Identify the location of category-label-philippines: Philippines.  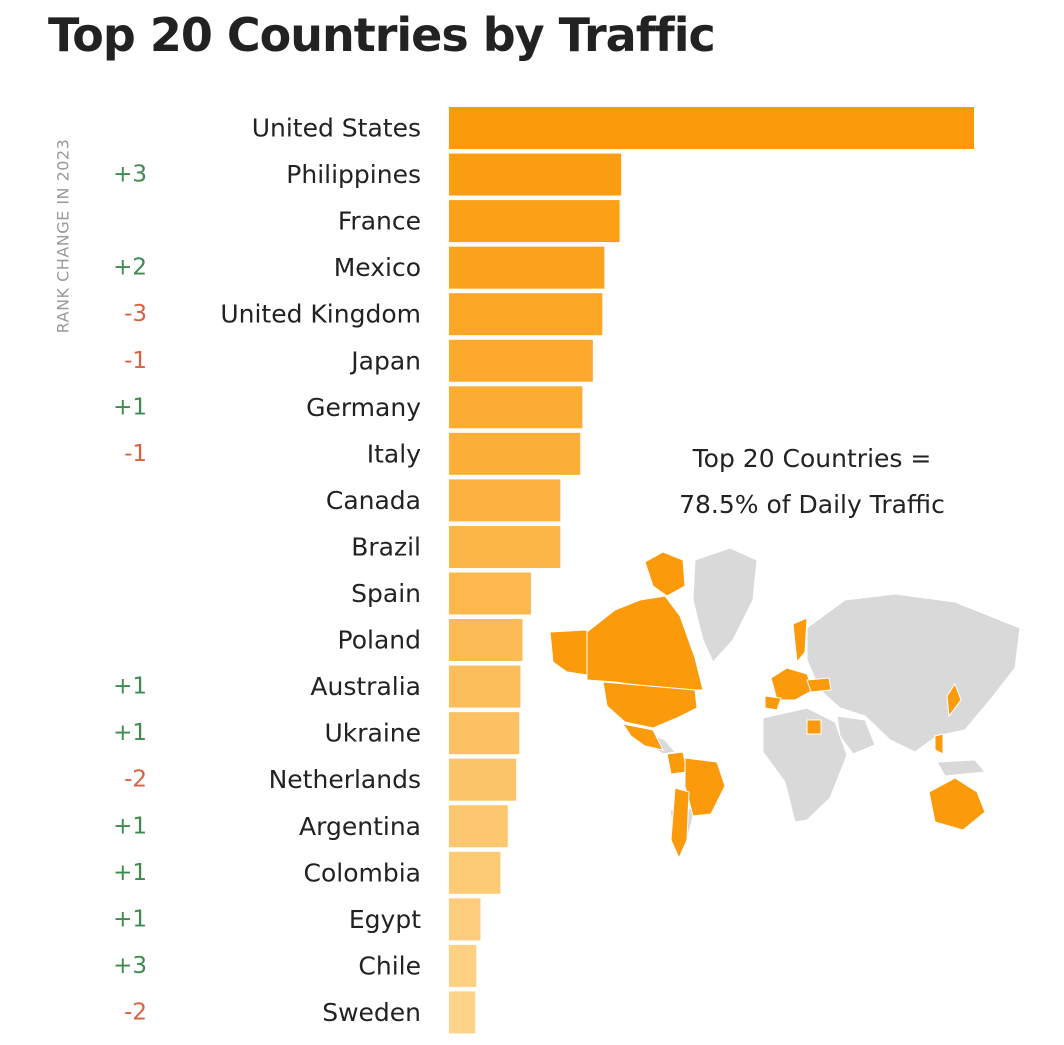
(353, 174).